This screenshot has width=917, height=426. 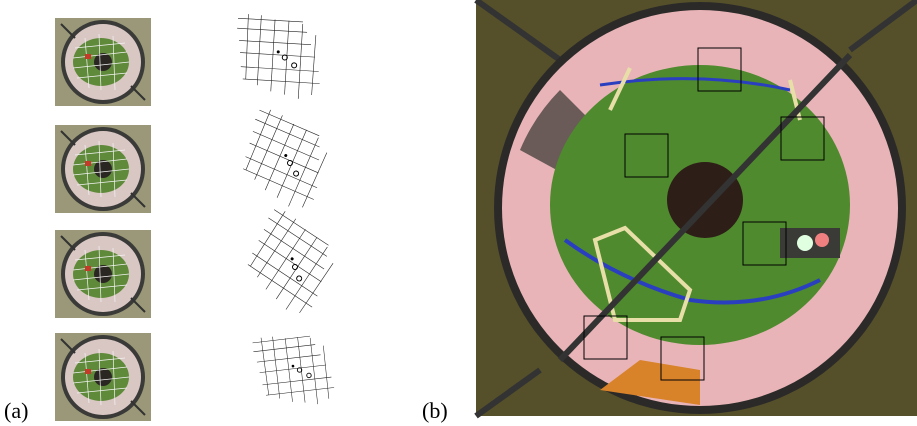 What do you see at coordinates (435, 410) in the screenshot?
I see `panel-label: (b)` at bounding box center [435, 410].